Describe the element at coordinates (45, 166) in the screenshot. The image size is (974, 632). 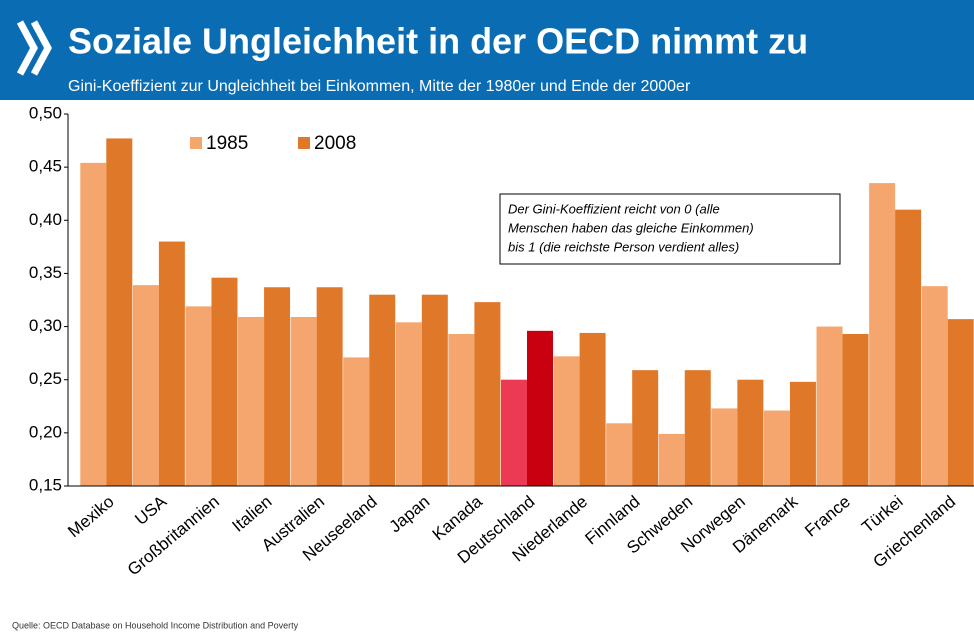
I see `y-tick-label: 0,45` at that location.